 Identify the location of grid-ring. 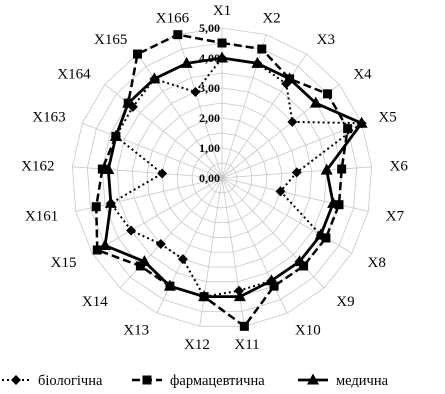
(222, 178).